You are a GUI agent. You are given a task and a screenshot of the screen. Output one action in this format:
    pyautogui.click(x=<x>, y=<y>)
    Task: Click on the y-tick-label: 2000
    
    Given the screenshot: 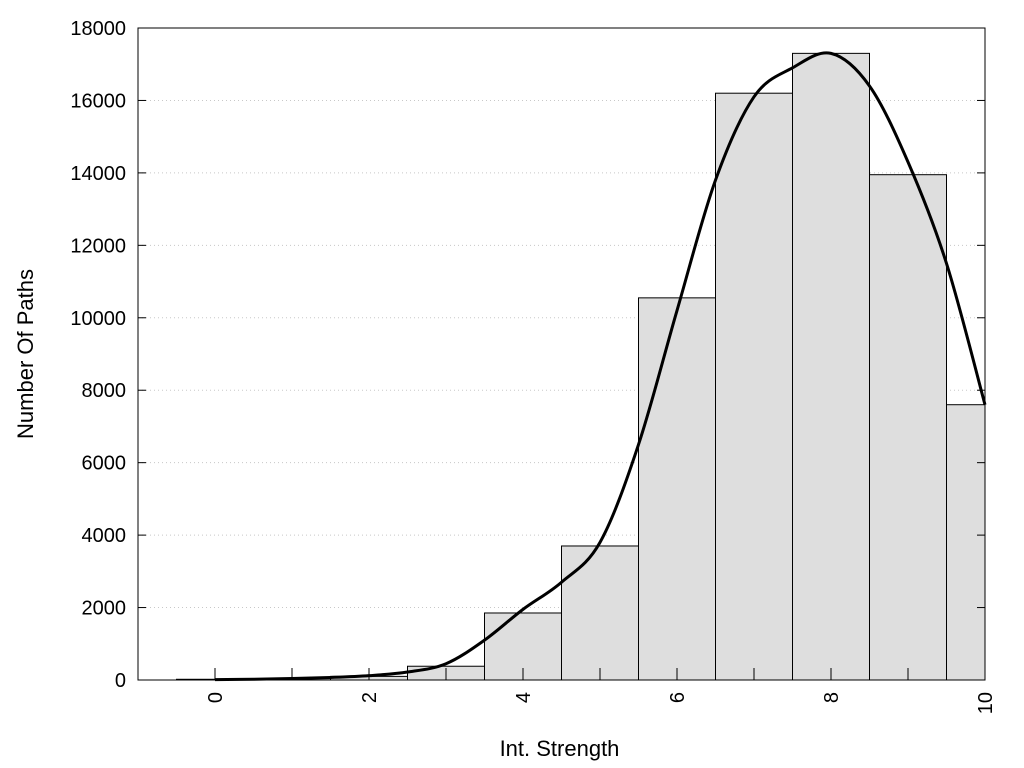 What is the action you would take?
    pyautogui.click(x=104, y=609)
    